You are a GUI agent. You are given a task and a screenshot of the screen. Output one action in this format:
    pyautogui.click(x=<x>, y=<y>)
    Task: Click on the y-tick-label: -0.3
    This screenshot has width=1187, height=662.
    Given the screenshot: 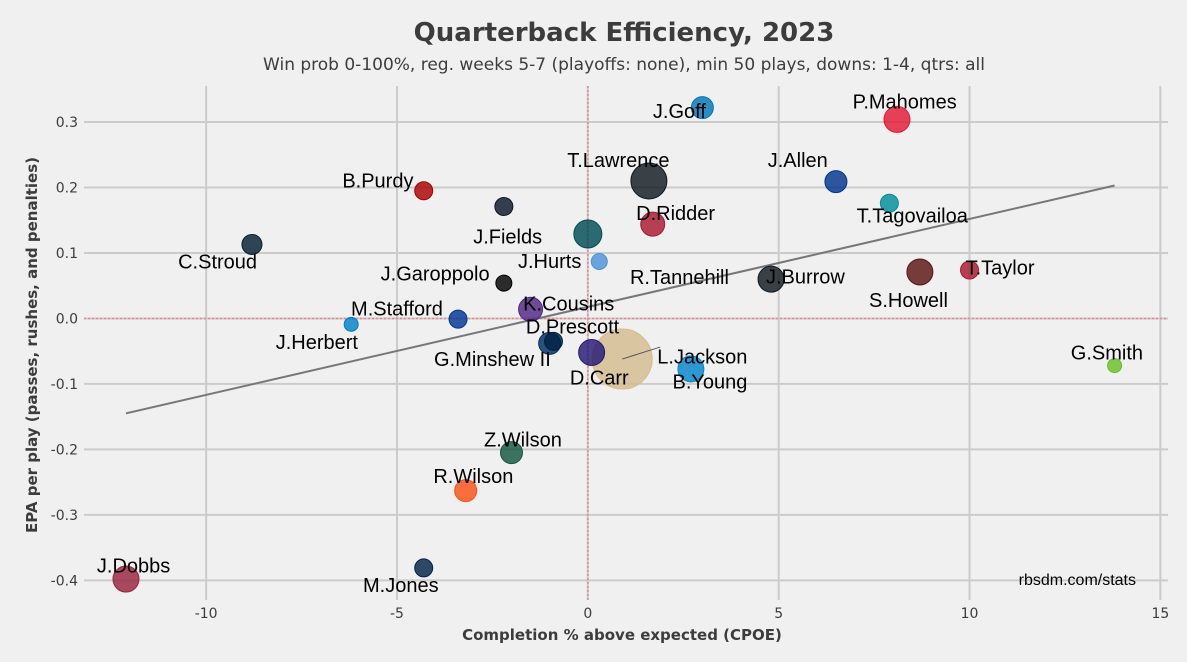 What is the action you would take?
    pyautogui.click(x=64, y=516)
    